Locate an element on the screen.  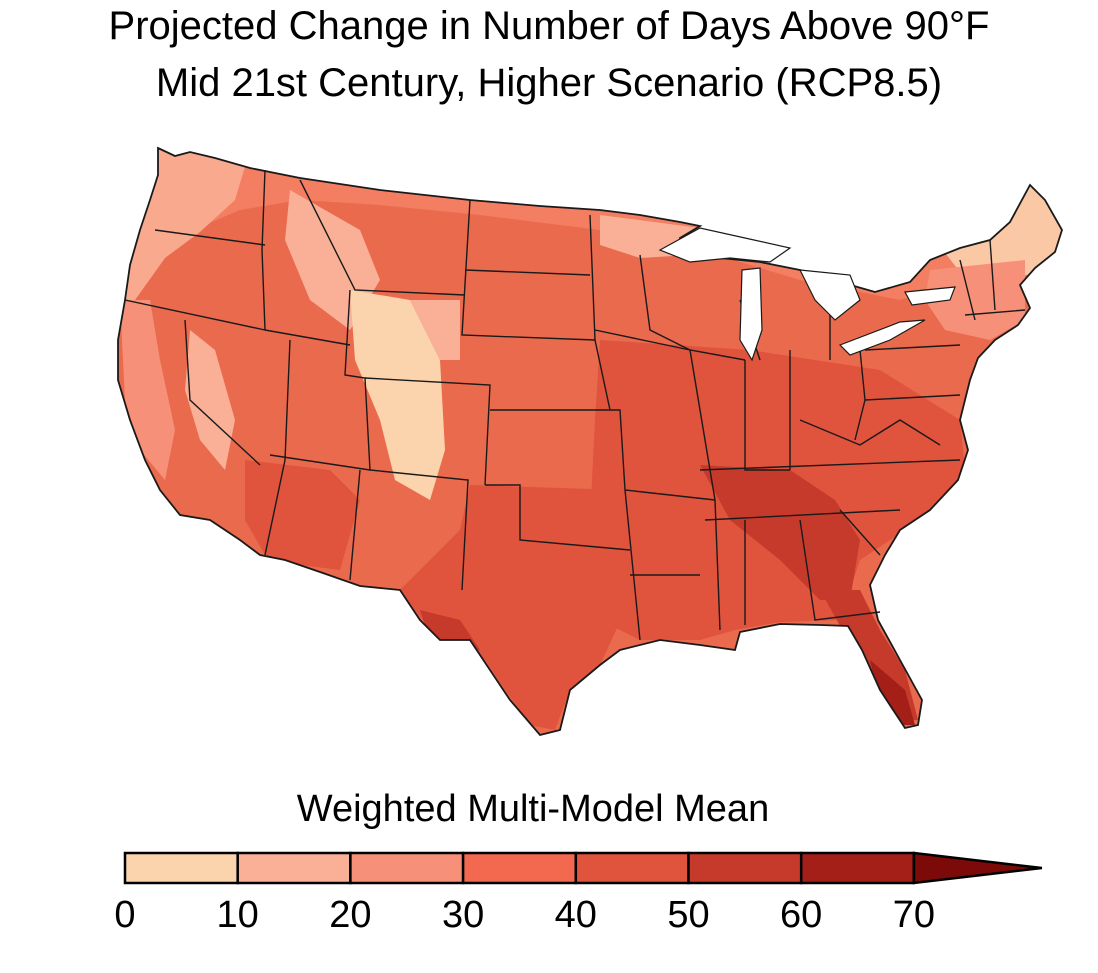
texas-fill is located at coordinates (515, 607).